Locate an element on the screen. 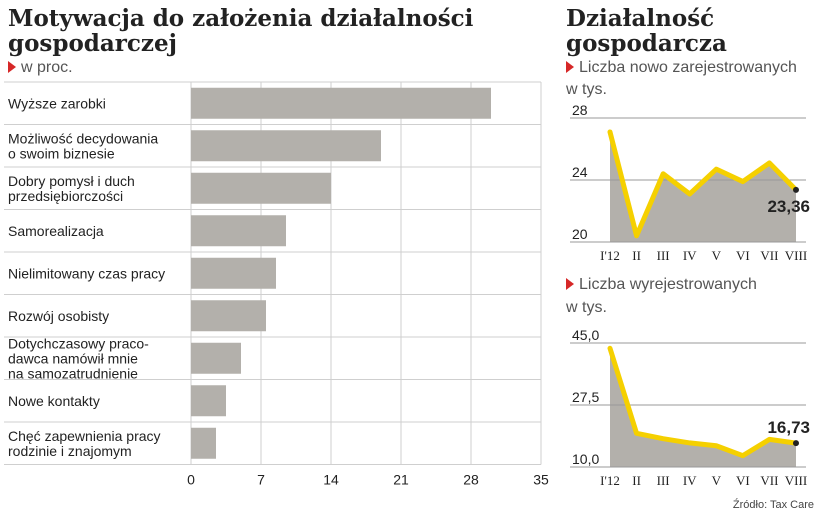  category-label: Możliwość decydowania is located at coordinates (83, 138).